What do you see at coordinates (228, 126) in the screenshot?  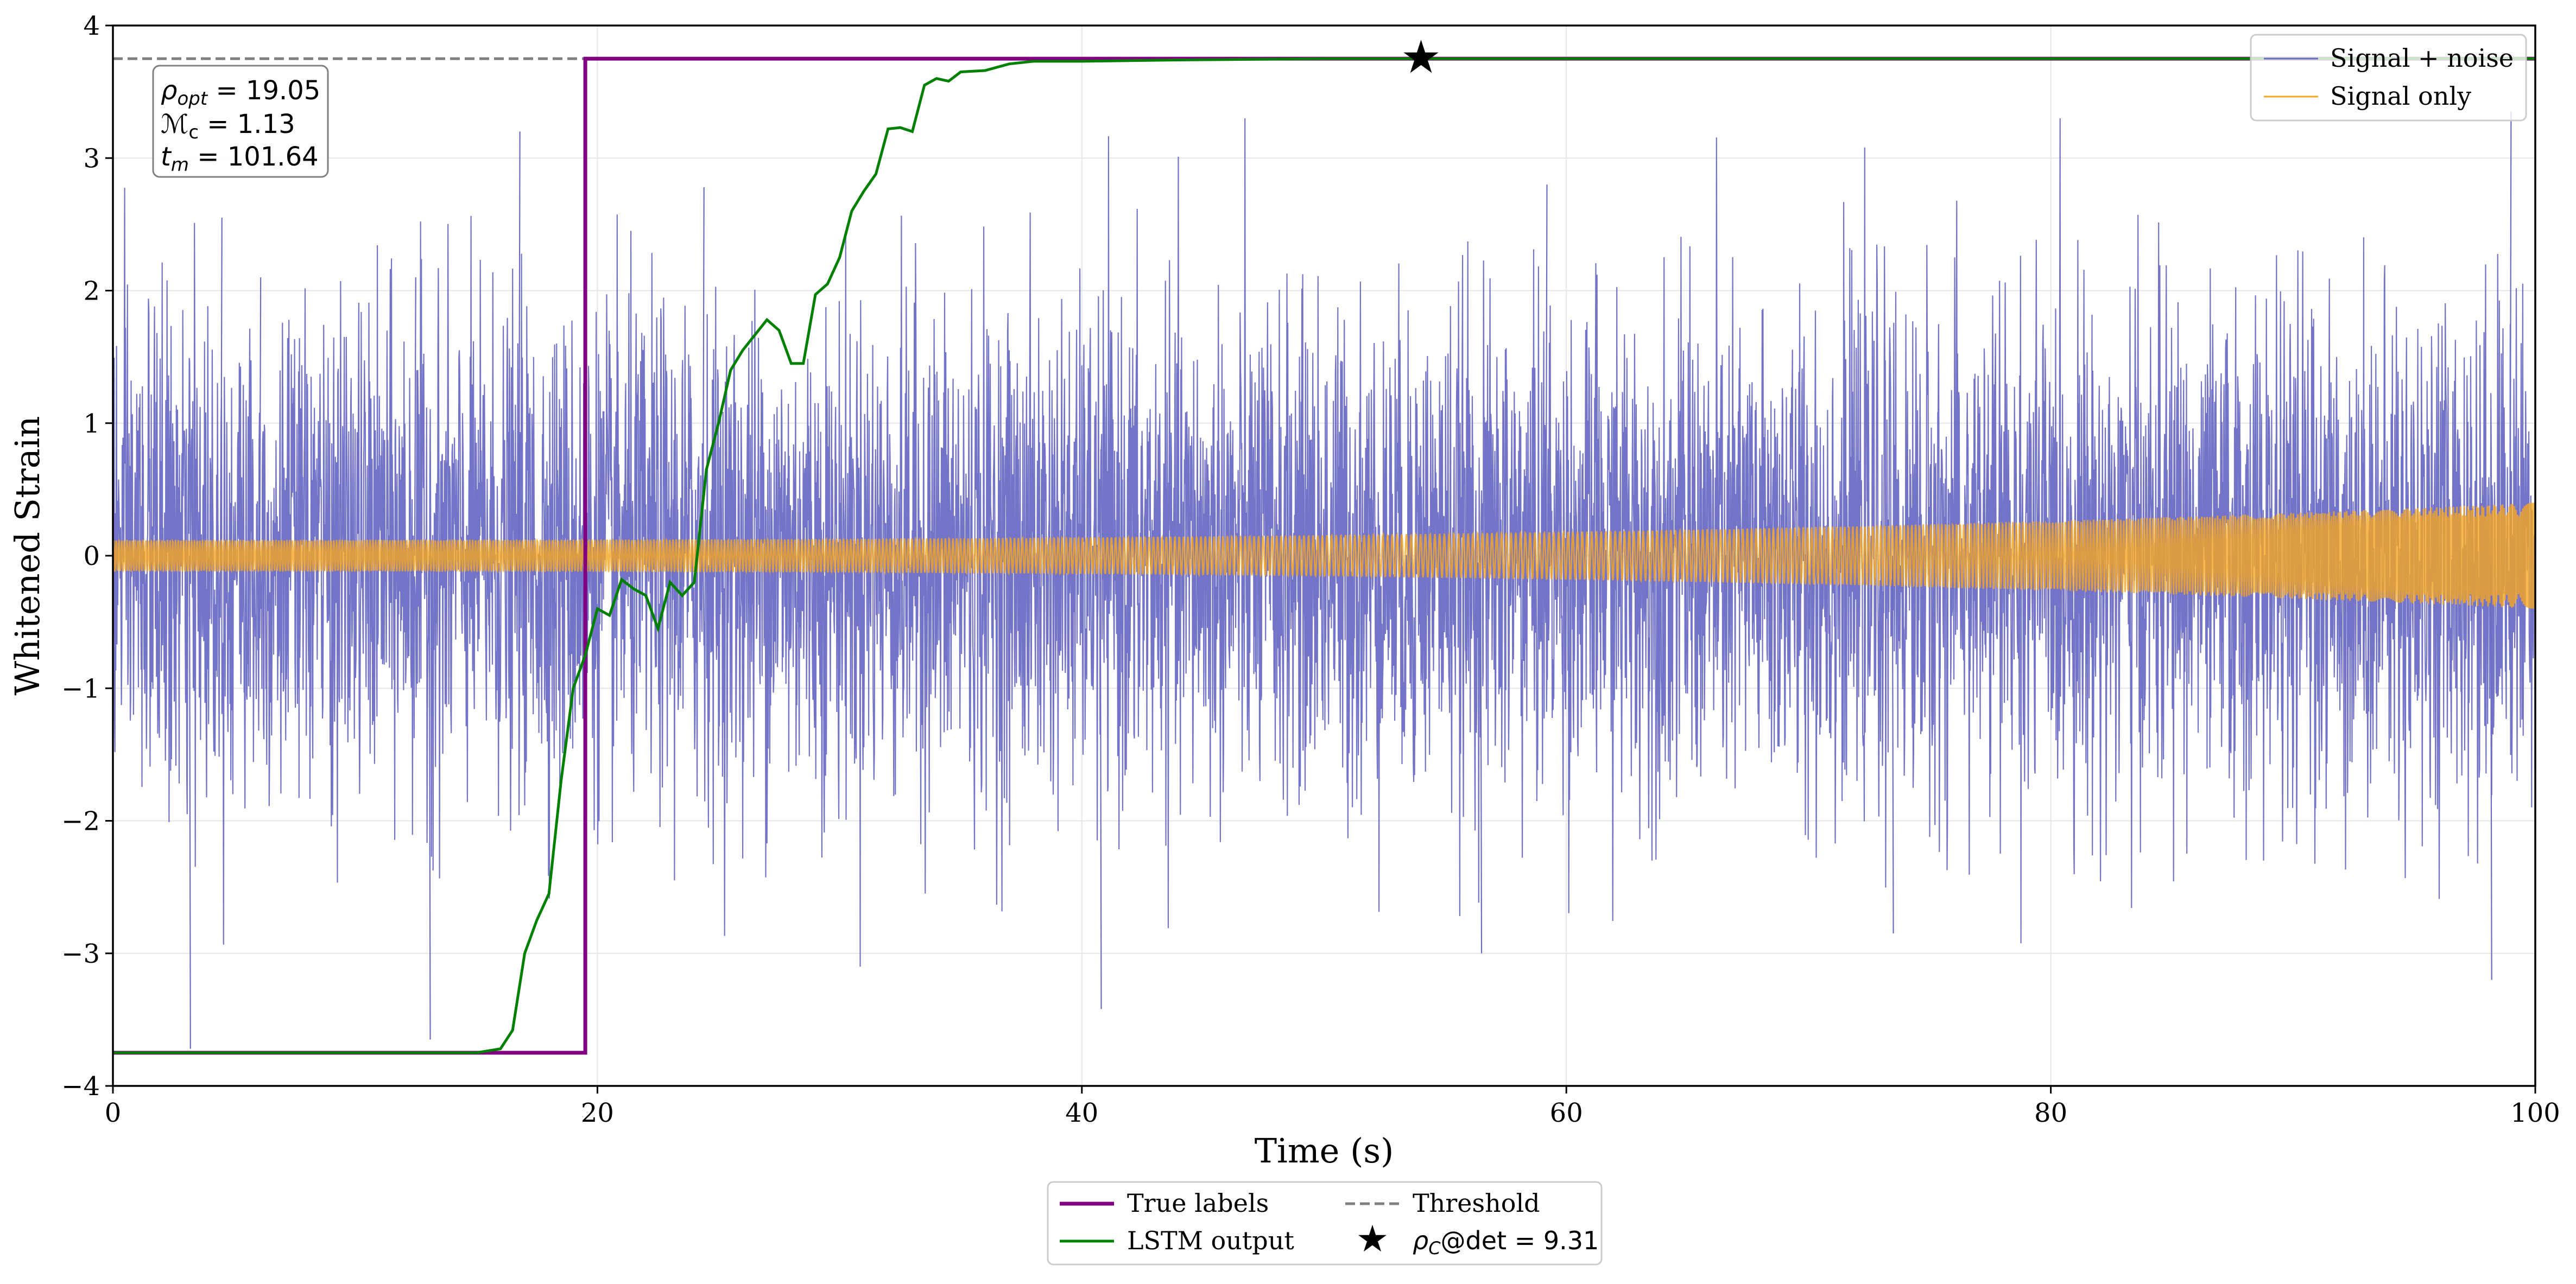 I see `annotation-chirp-mass: ℳc = 1.13` at bounding box center [228, 126].